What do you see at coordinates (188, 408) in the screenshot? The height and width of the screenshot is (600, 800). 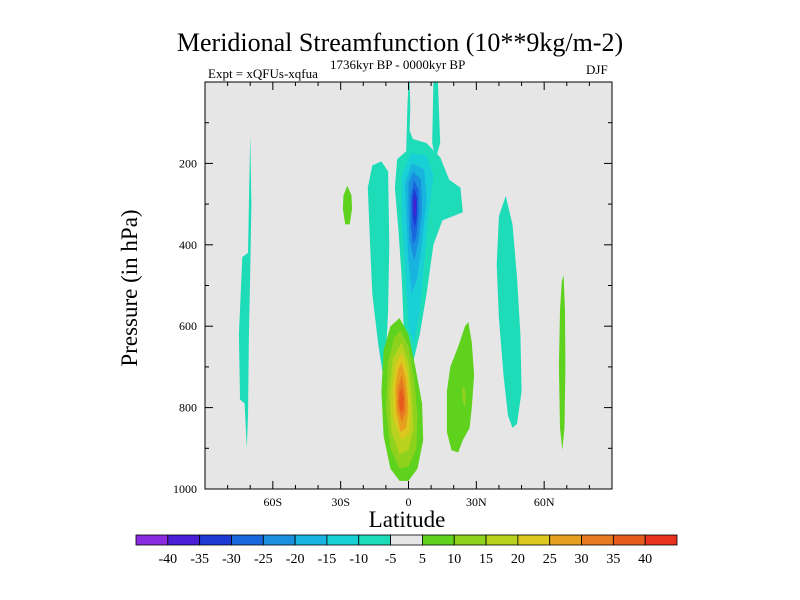 I see `y-tick-label: 800` at bounding box center [188, 408].